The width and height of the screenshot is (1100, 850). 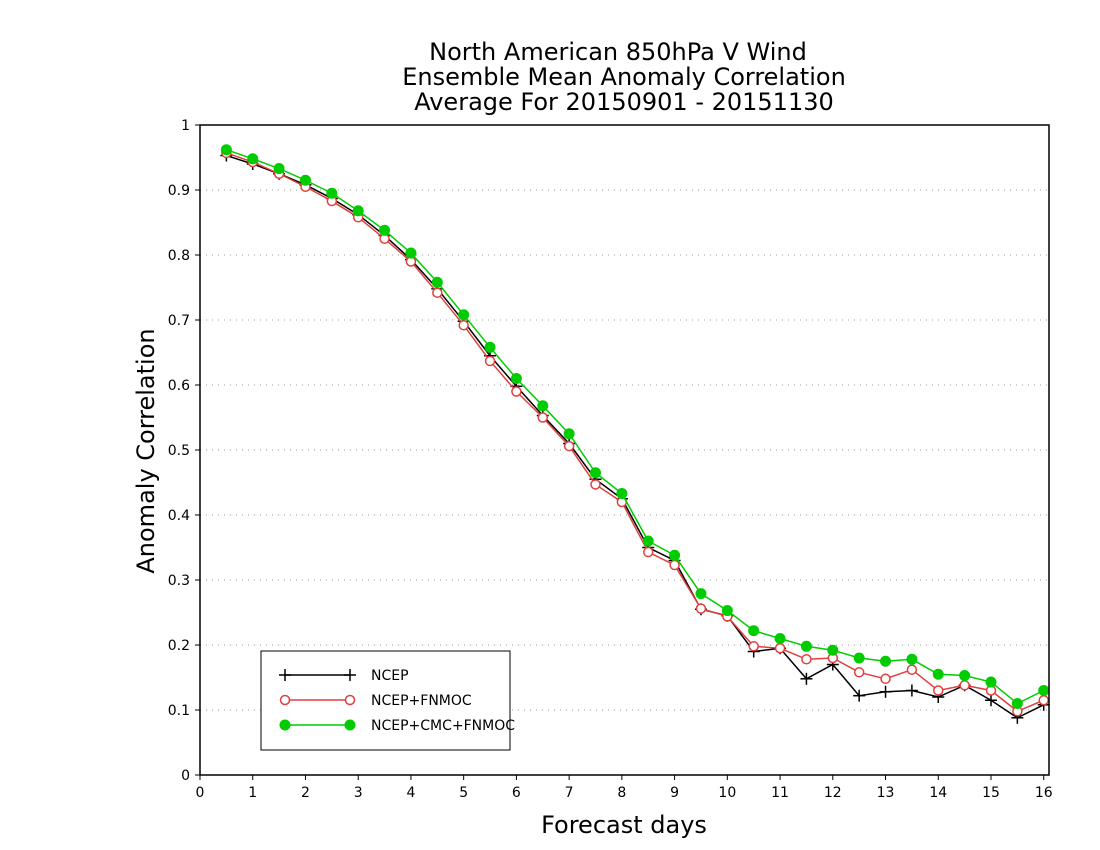 What do you see at coordinates (443, 726) in the screenshot?
I see `legend-label-ncep-cmc-fnmoc: NCEP+CMC+FNMOC` at bounding box center [443, 726].